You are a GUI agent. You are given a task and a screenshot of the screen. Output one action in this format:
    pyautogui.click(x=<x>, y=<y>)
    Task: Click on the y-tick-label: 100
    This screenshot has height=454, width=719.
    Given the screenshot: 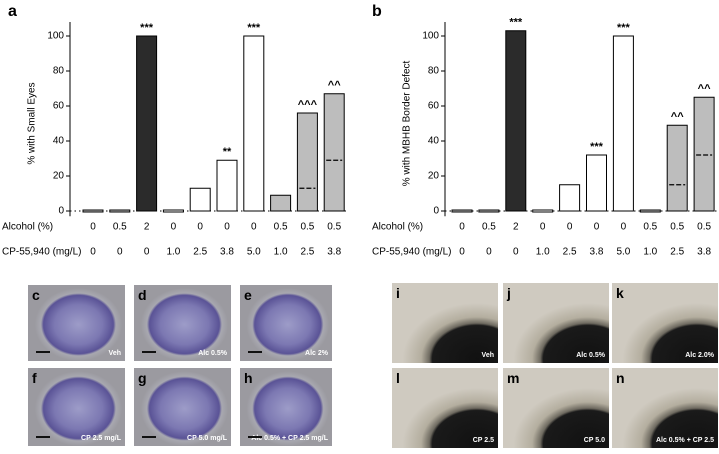 What is the action you would take?
    pyautogui.click(x=55, y=36)
    